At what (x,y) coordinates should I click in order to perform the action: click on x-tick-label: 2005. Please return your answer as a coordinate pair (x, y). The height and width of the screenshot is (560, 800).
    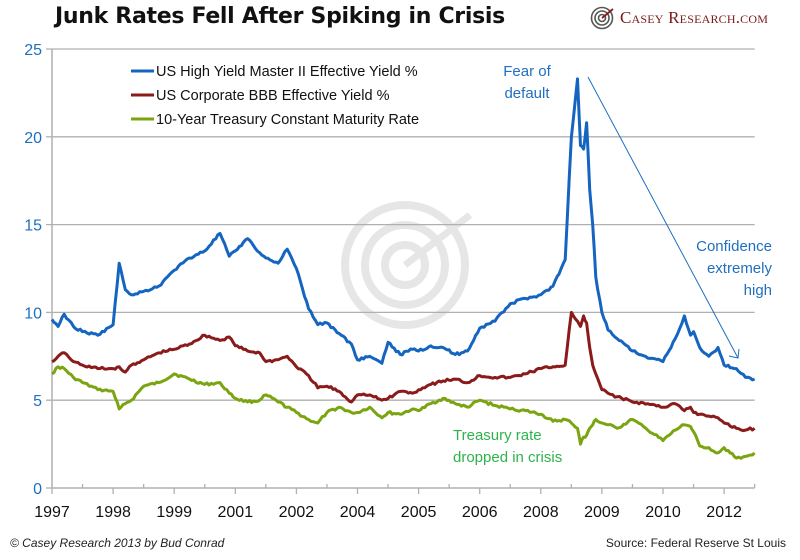
    Looking at the image, I should click on (419, 512).